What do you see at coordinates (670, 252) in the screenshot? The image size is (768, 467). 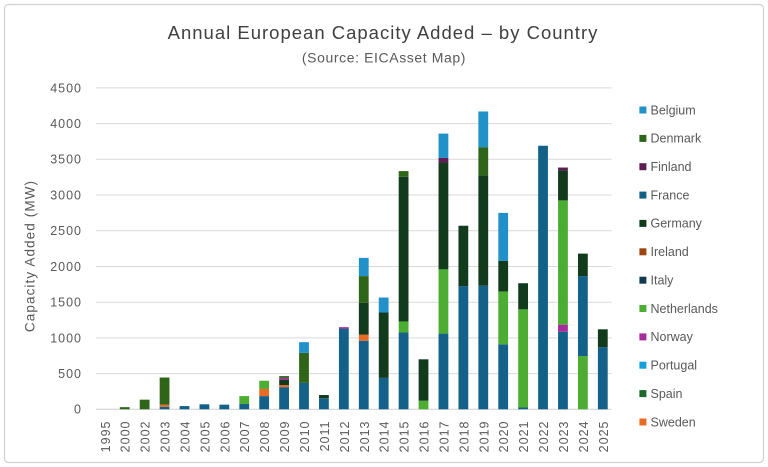 I see `svg-text: Ireland` at bounding box center [670, 252].